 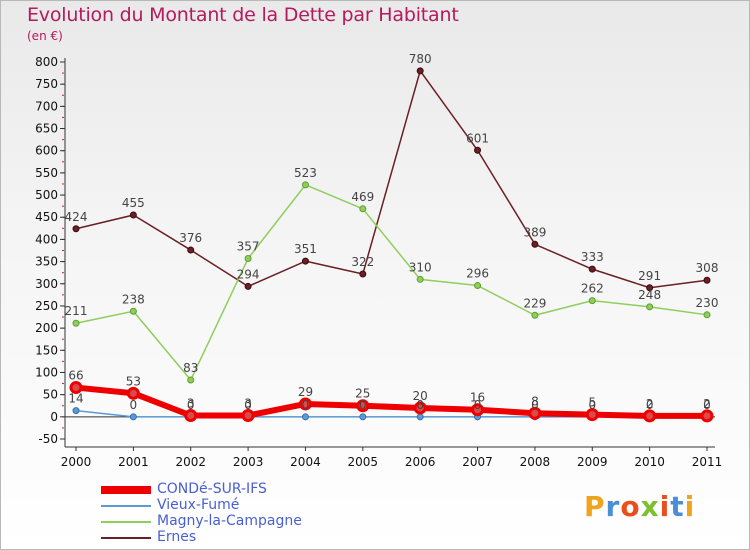 What do you see at coordinates (229, 521) in the screenshot?
I see `legend-label: Magny-la-Campagne` at bounding box center [229, 521].